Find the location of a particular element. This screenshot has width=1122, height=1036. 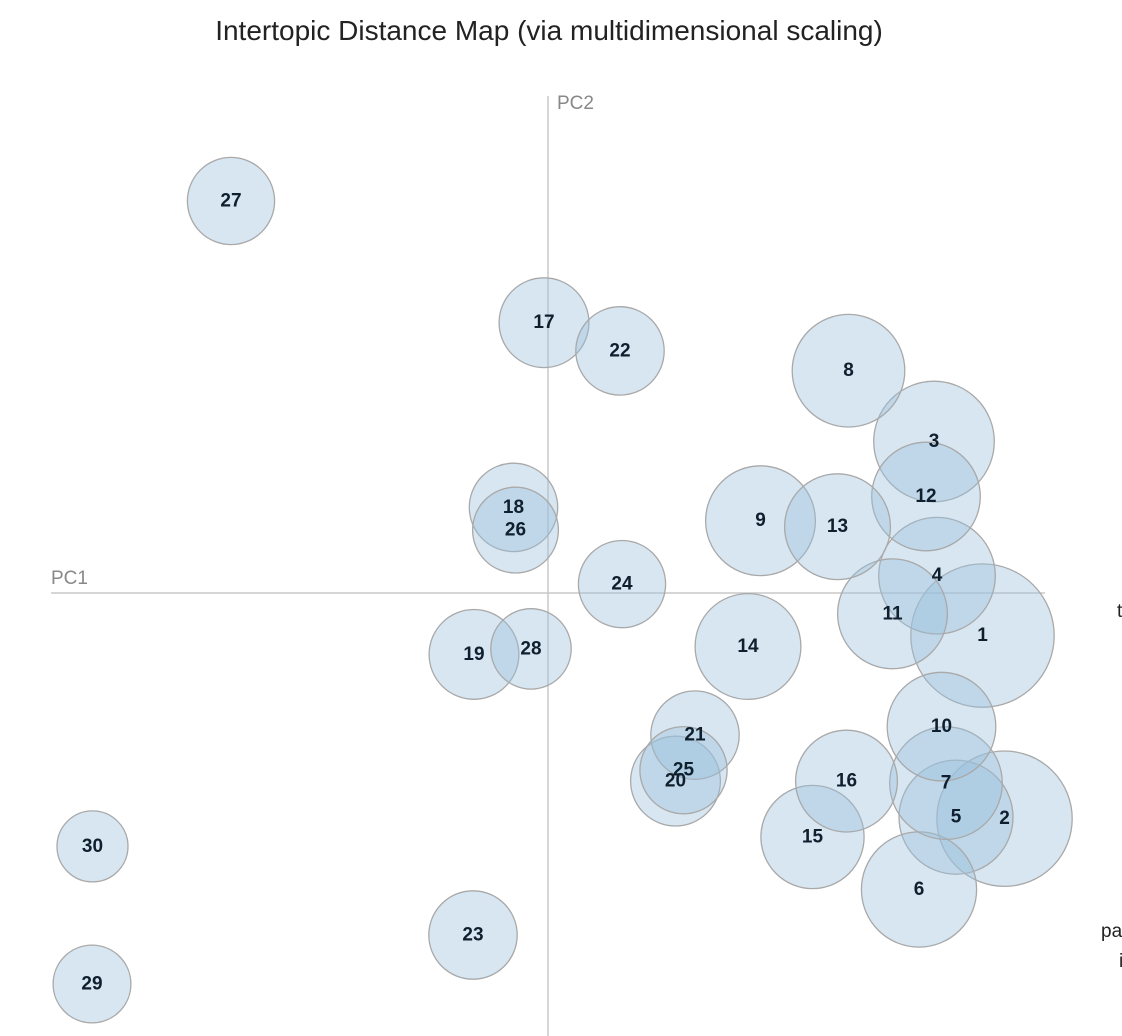

clipped-text-fragment: t is located at coordinates (1119, 611).